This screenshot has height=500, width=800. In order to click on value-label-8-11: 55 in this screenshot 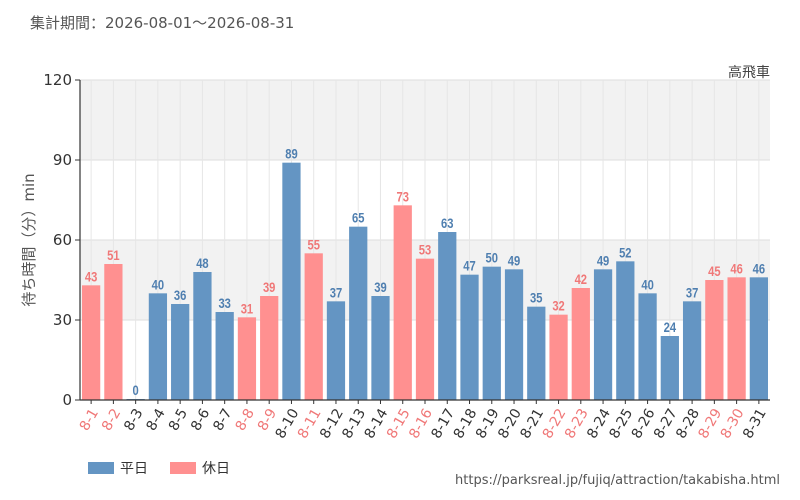, I will do `click(313, 244)`.